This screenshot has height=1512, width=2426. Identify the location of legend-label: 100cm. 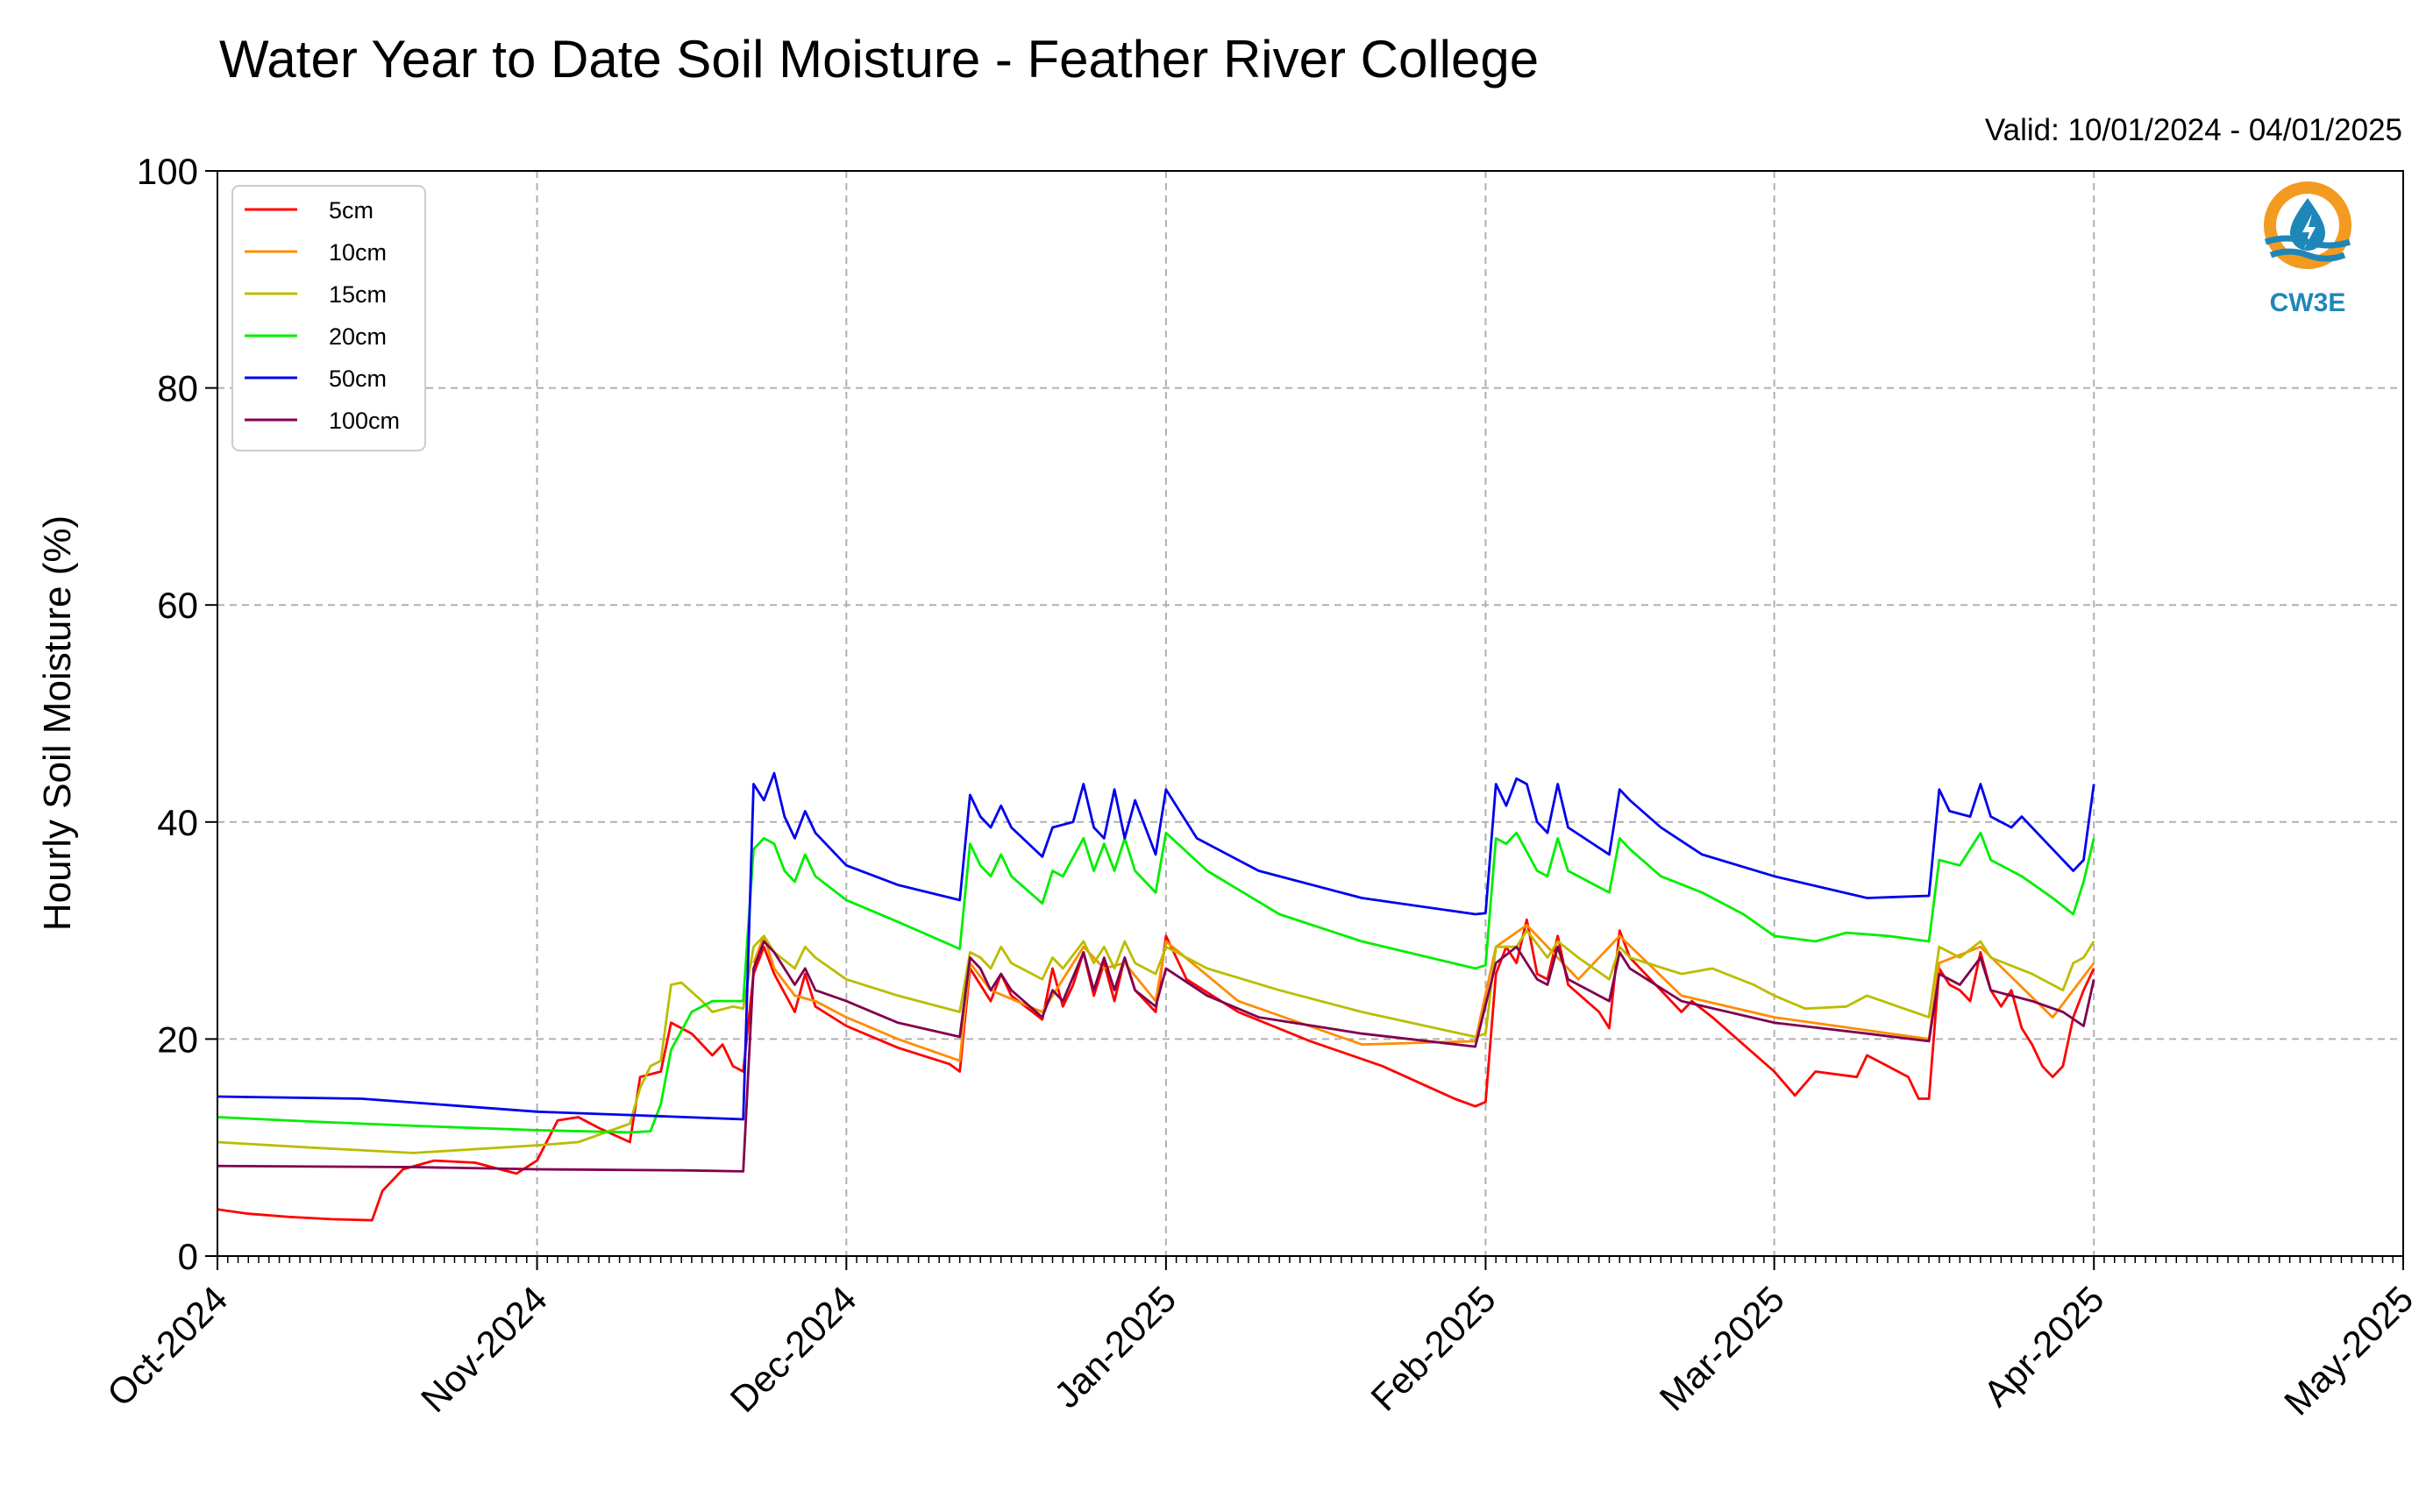
(364, 421).